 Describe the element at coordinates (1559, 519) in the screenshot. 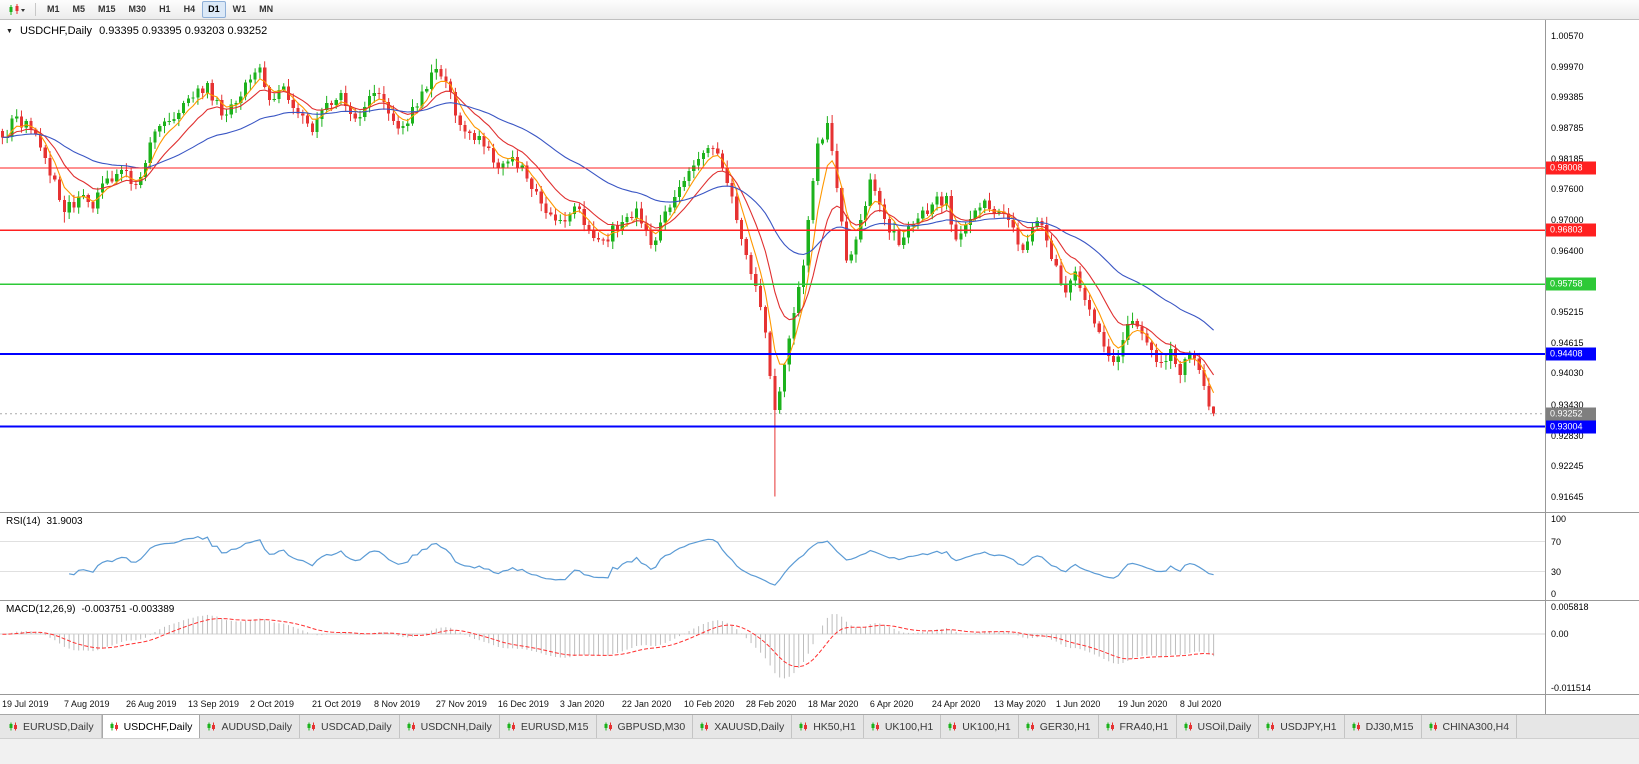

I see `axis-label: 100` at that location.